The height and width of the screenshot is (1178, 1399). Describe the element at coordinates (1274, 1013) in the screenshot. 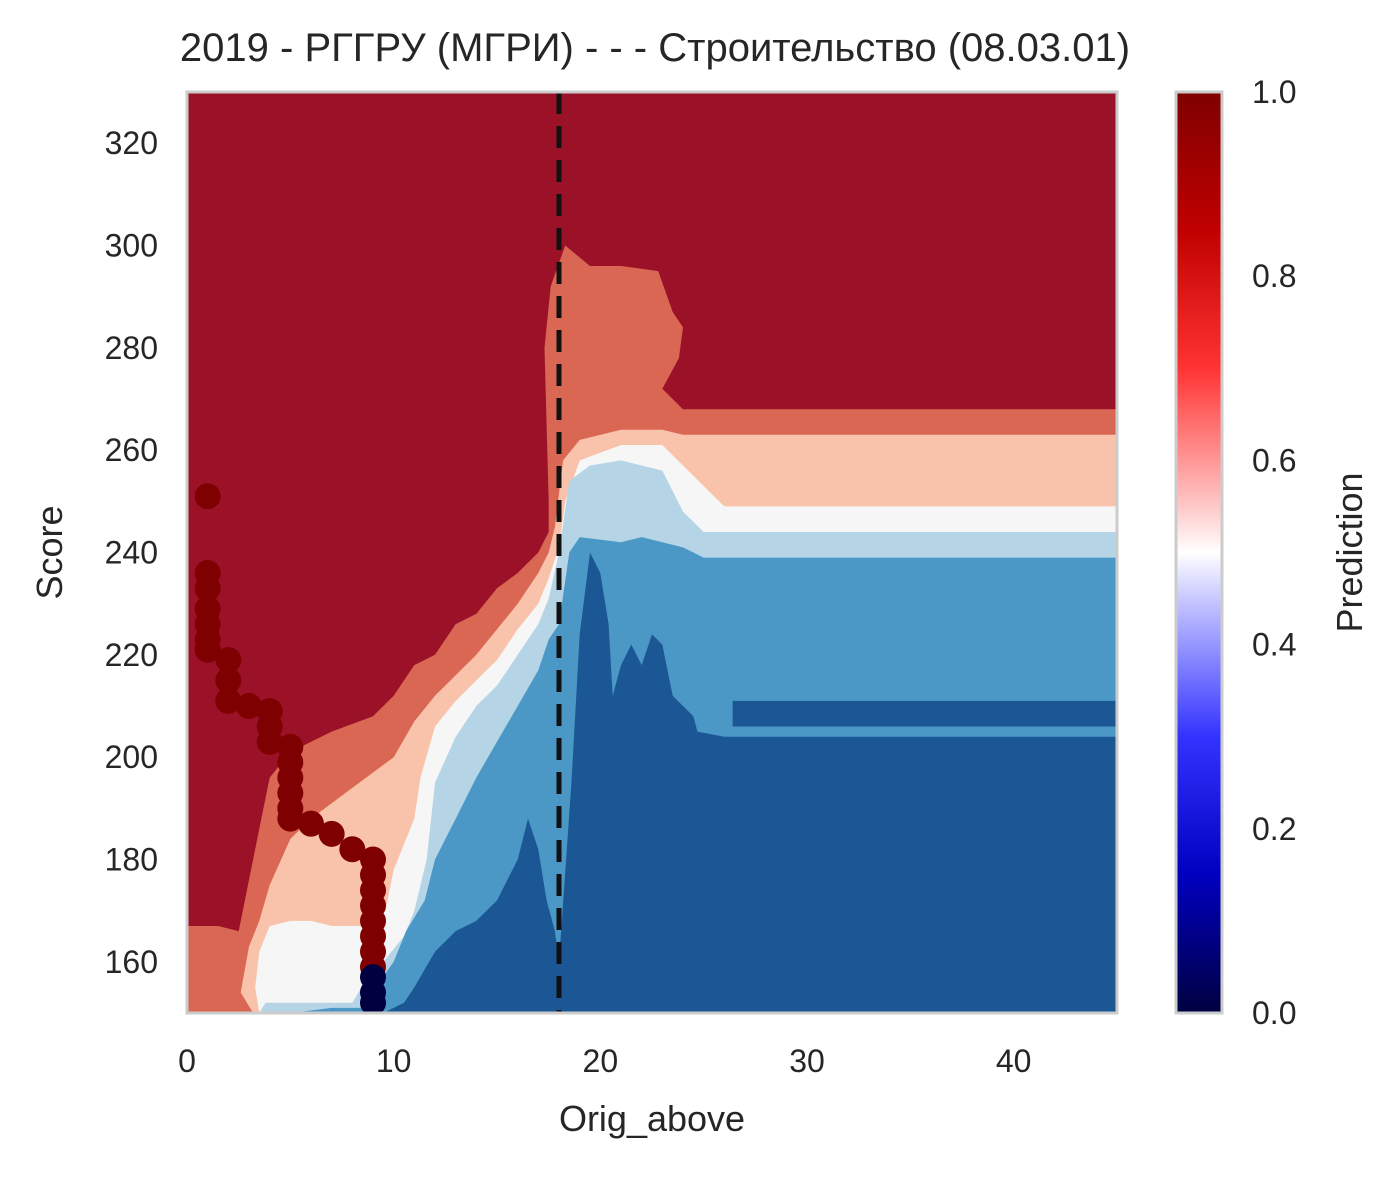

I see `colorbar-tick-label: 0.0` at that location.